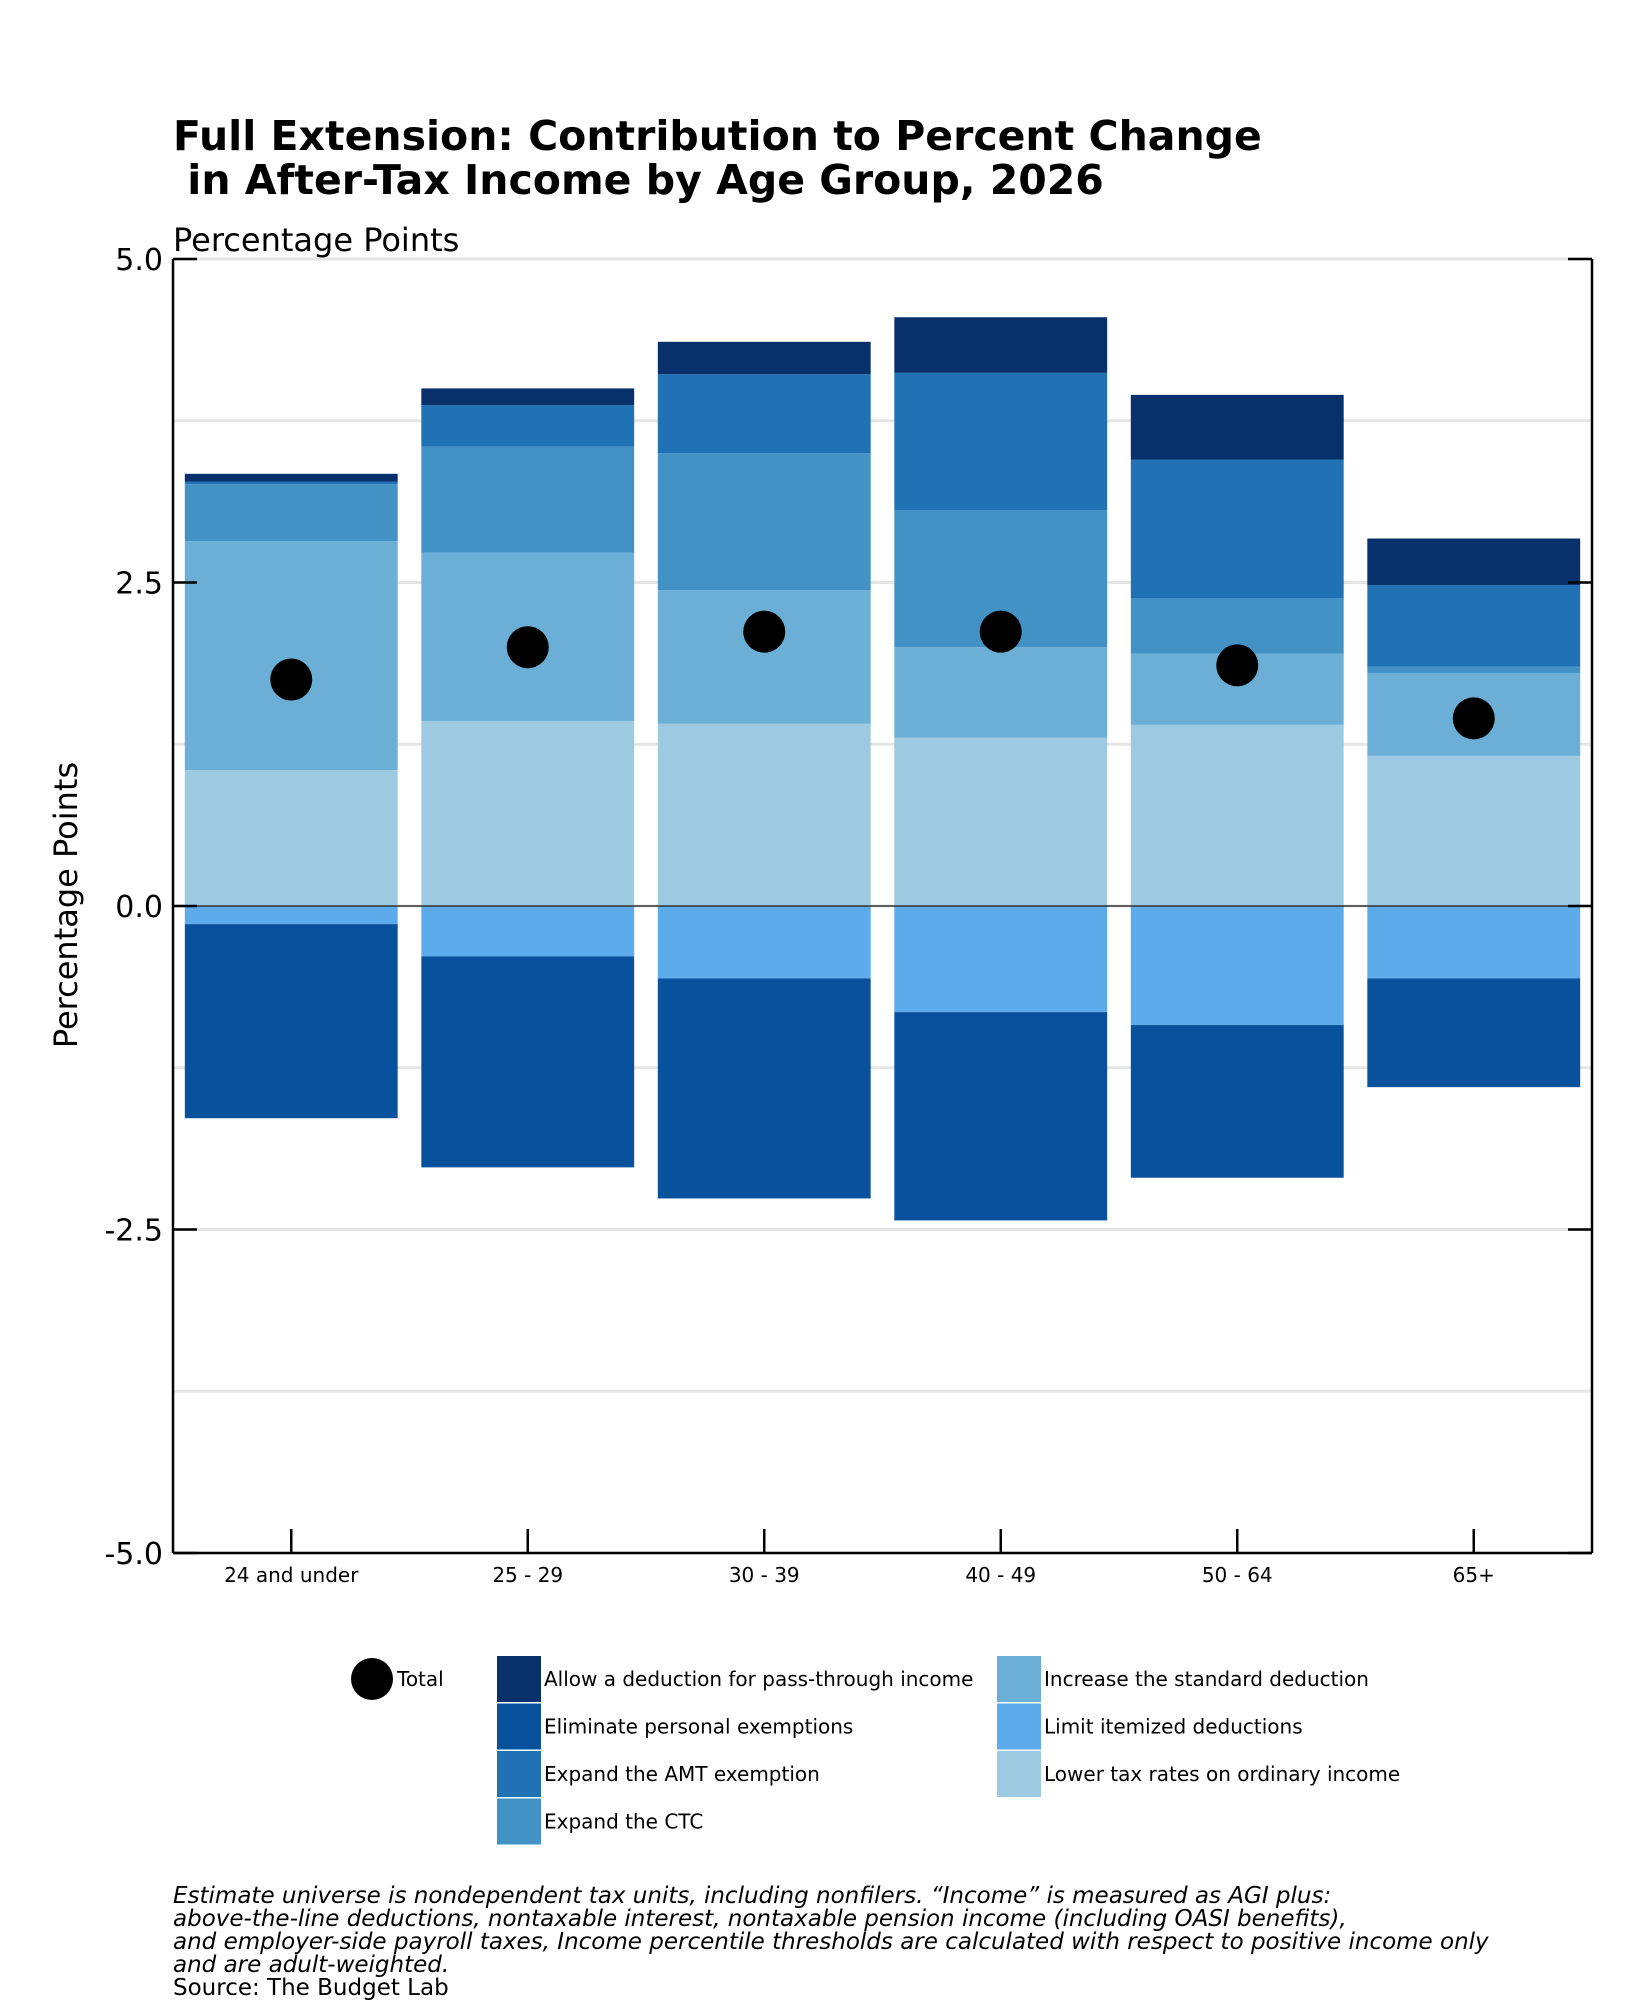 The width and height of the screenshot is (1640, 2000). Describe the element at coordinates (139, 584) in the screenshot. I see `y-tick-label: 2.5` at that location.